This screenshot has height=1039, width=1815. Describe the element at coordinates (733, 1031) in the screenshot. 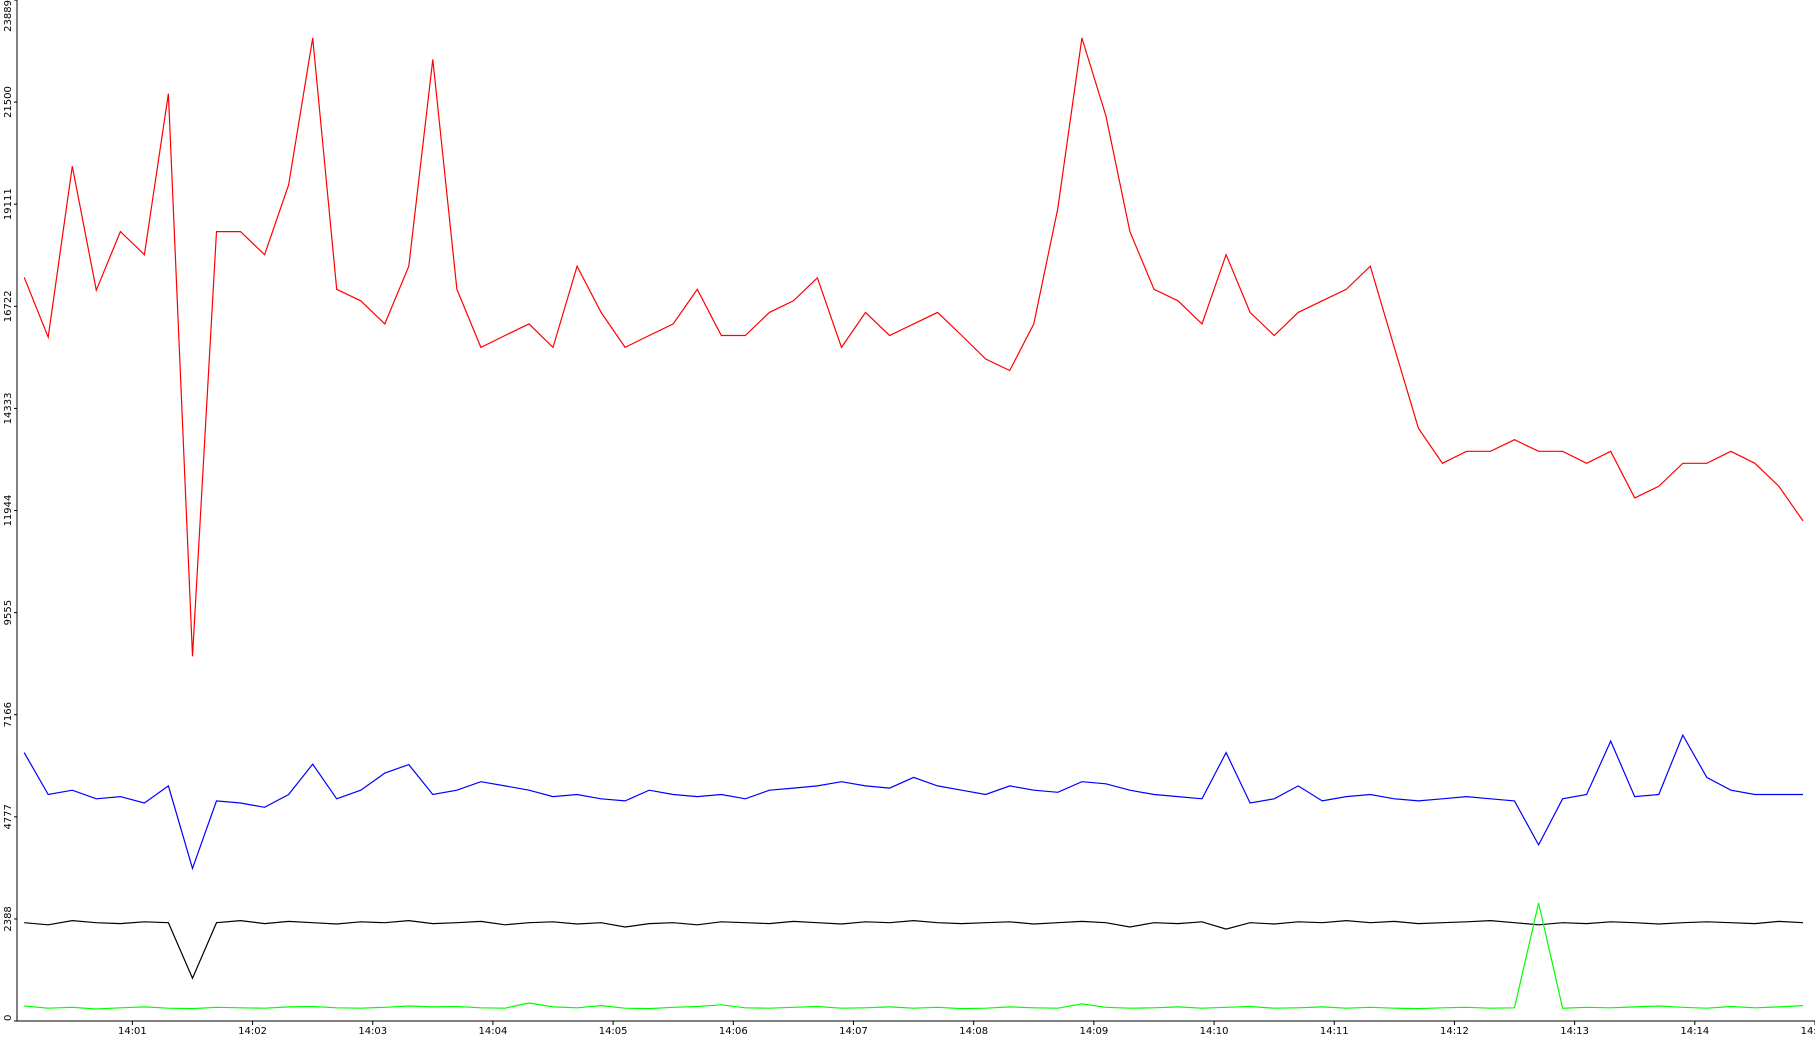

I see `x-tick-label: 14:06` at that location.